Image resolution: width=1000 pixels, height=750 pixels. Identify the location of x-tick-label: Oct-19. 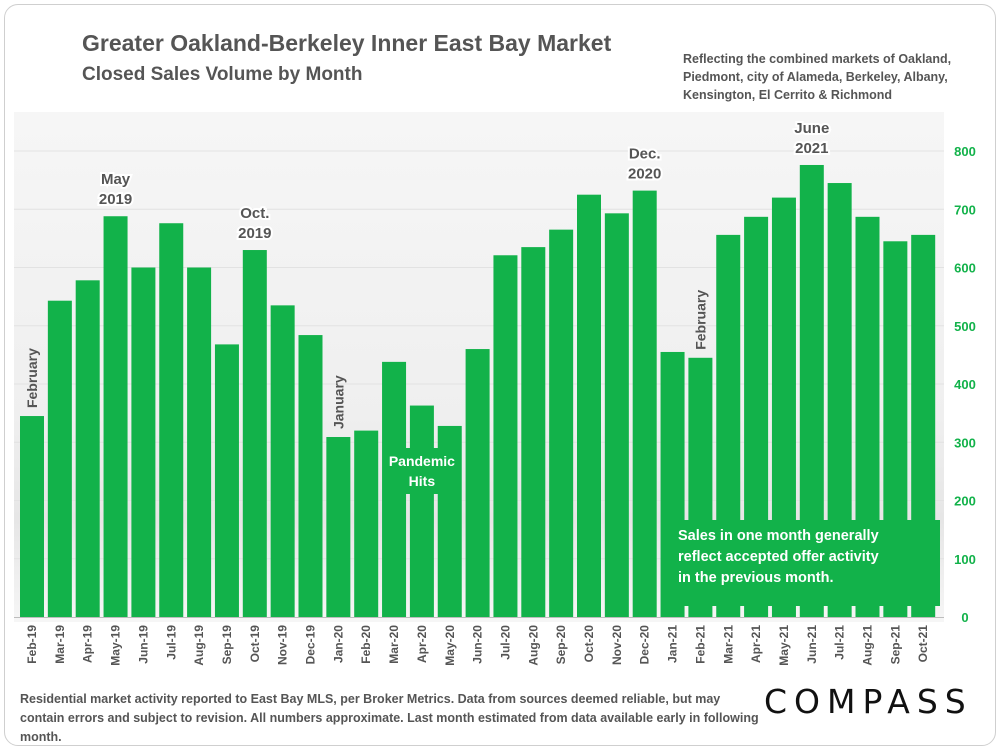
(255, 644).